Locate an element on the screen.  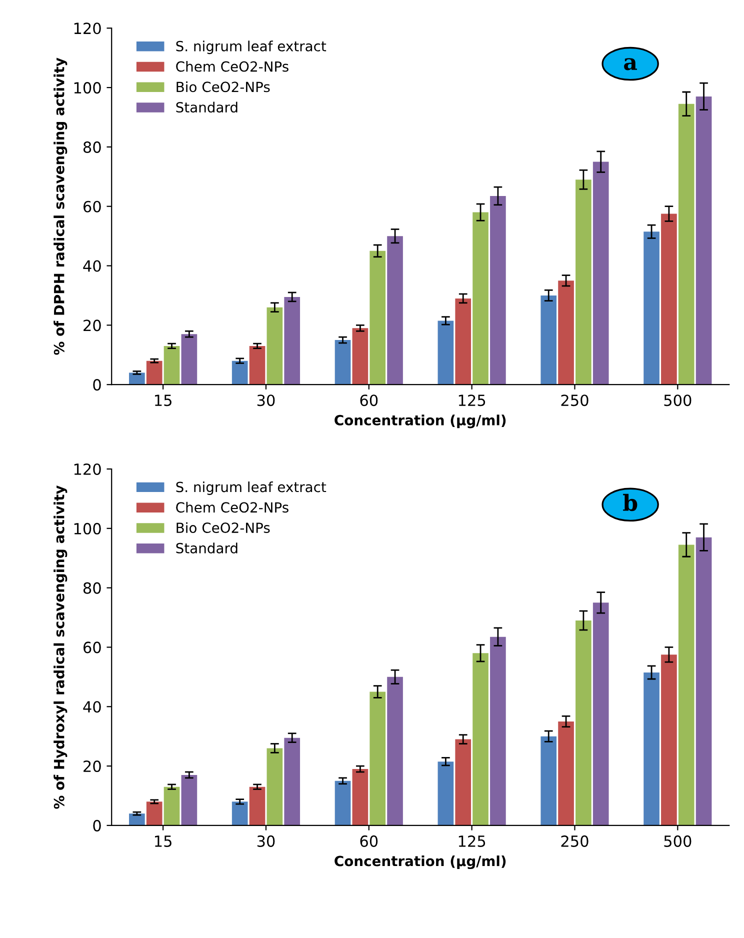
y-axis-title: % of DPPH radical scavenging activity is located at coordinates (61, 206).